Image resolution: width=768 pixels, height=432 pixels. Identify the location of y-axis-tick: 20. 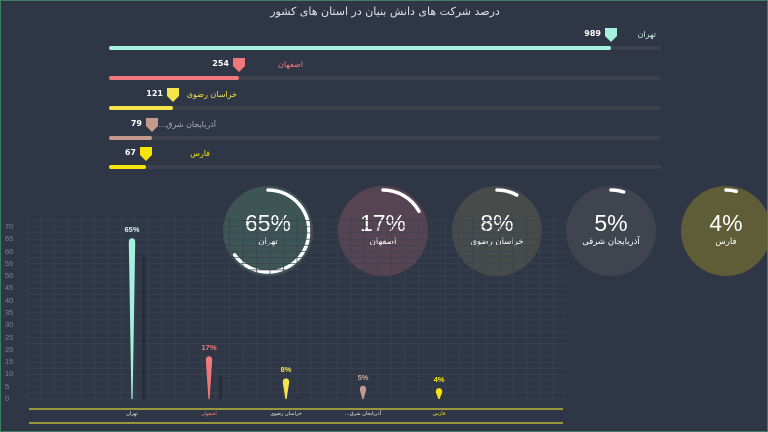
(9, 349).